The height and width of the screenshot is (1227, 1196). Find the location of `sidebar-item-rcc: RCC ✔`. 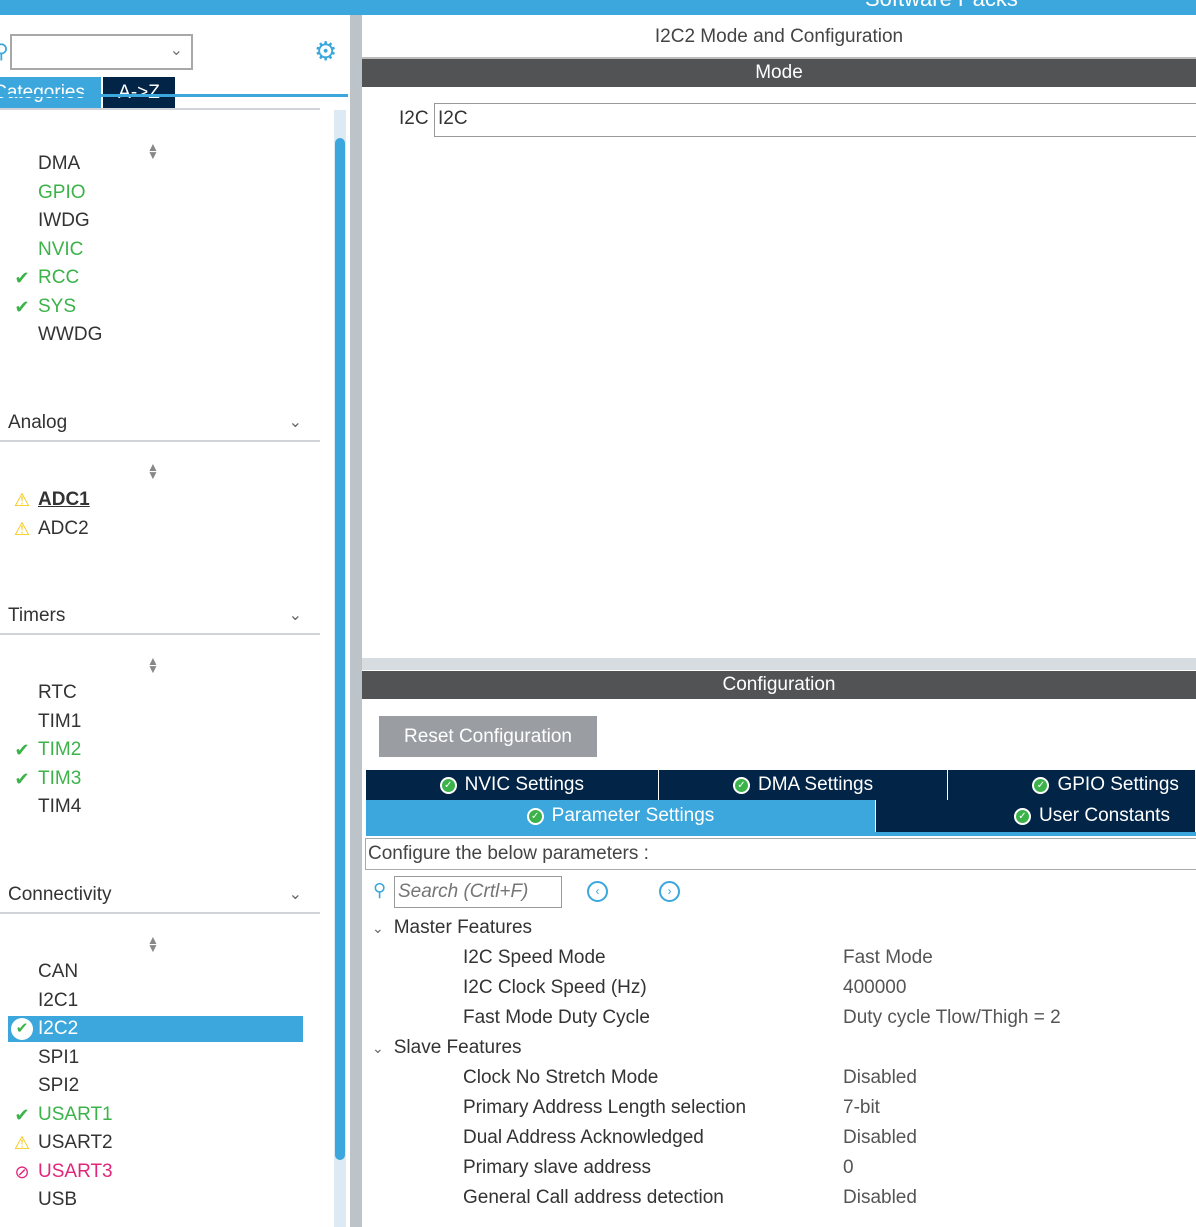

sidebar-item-rcc: RCC ✔ is located at coordinates (155, 278).